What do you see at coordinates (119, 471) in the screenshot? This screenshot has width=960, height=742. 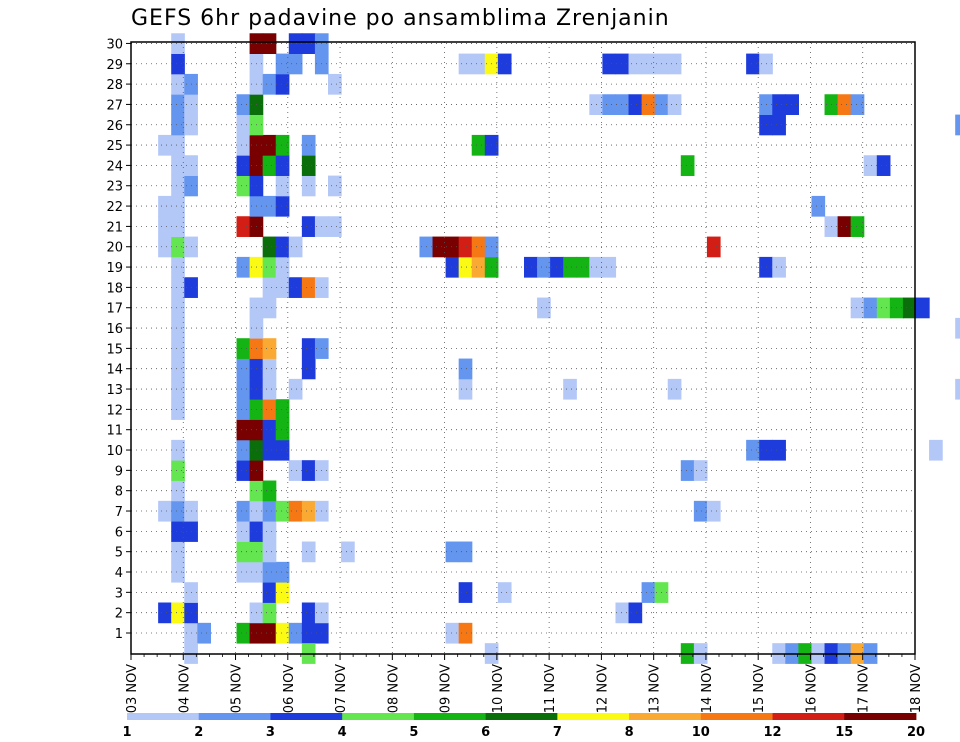 I see `y-tick-label: 9` at bounding box center [119, 471].